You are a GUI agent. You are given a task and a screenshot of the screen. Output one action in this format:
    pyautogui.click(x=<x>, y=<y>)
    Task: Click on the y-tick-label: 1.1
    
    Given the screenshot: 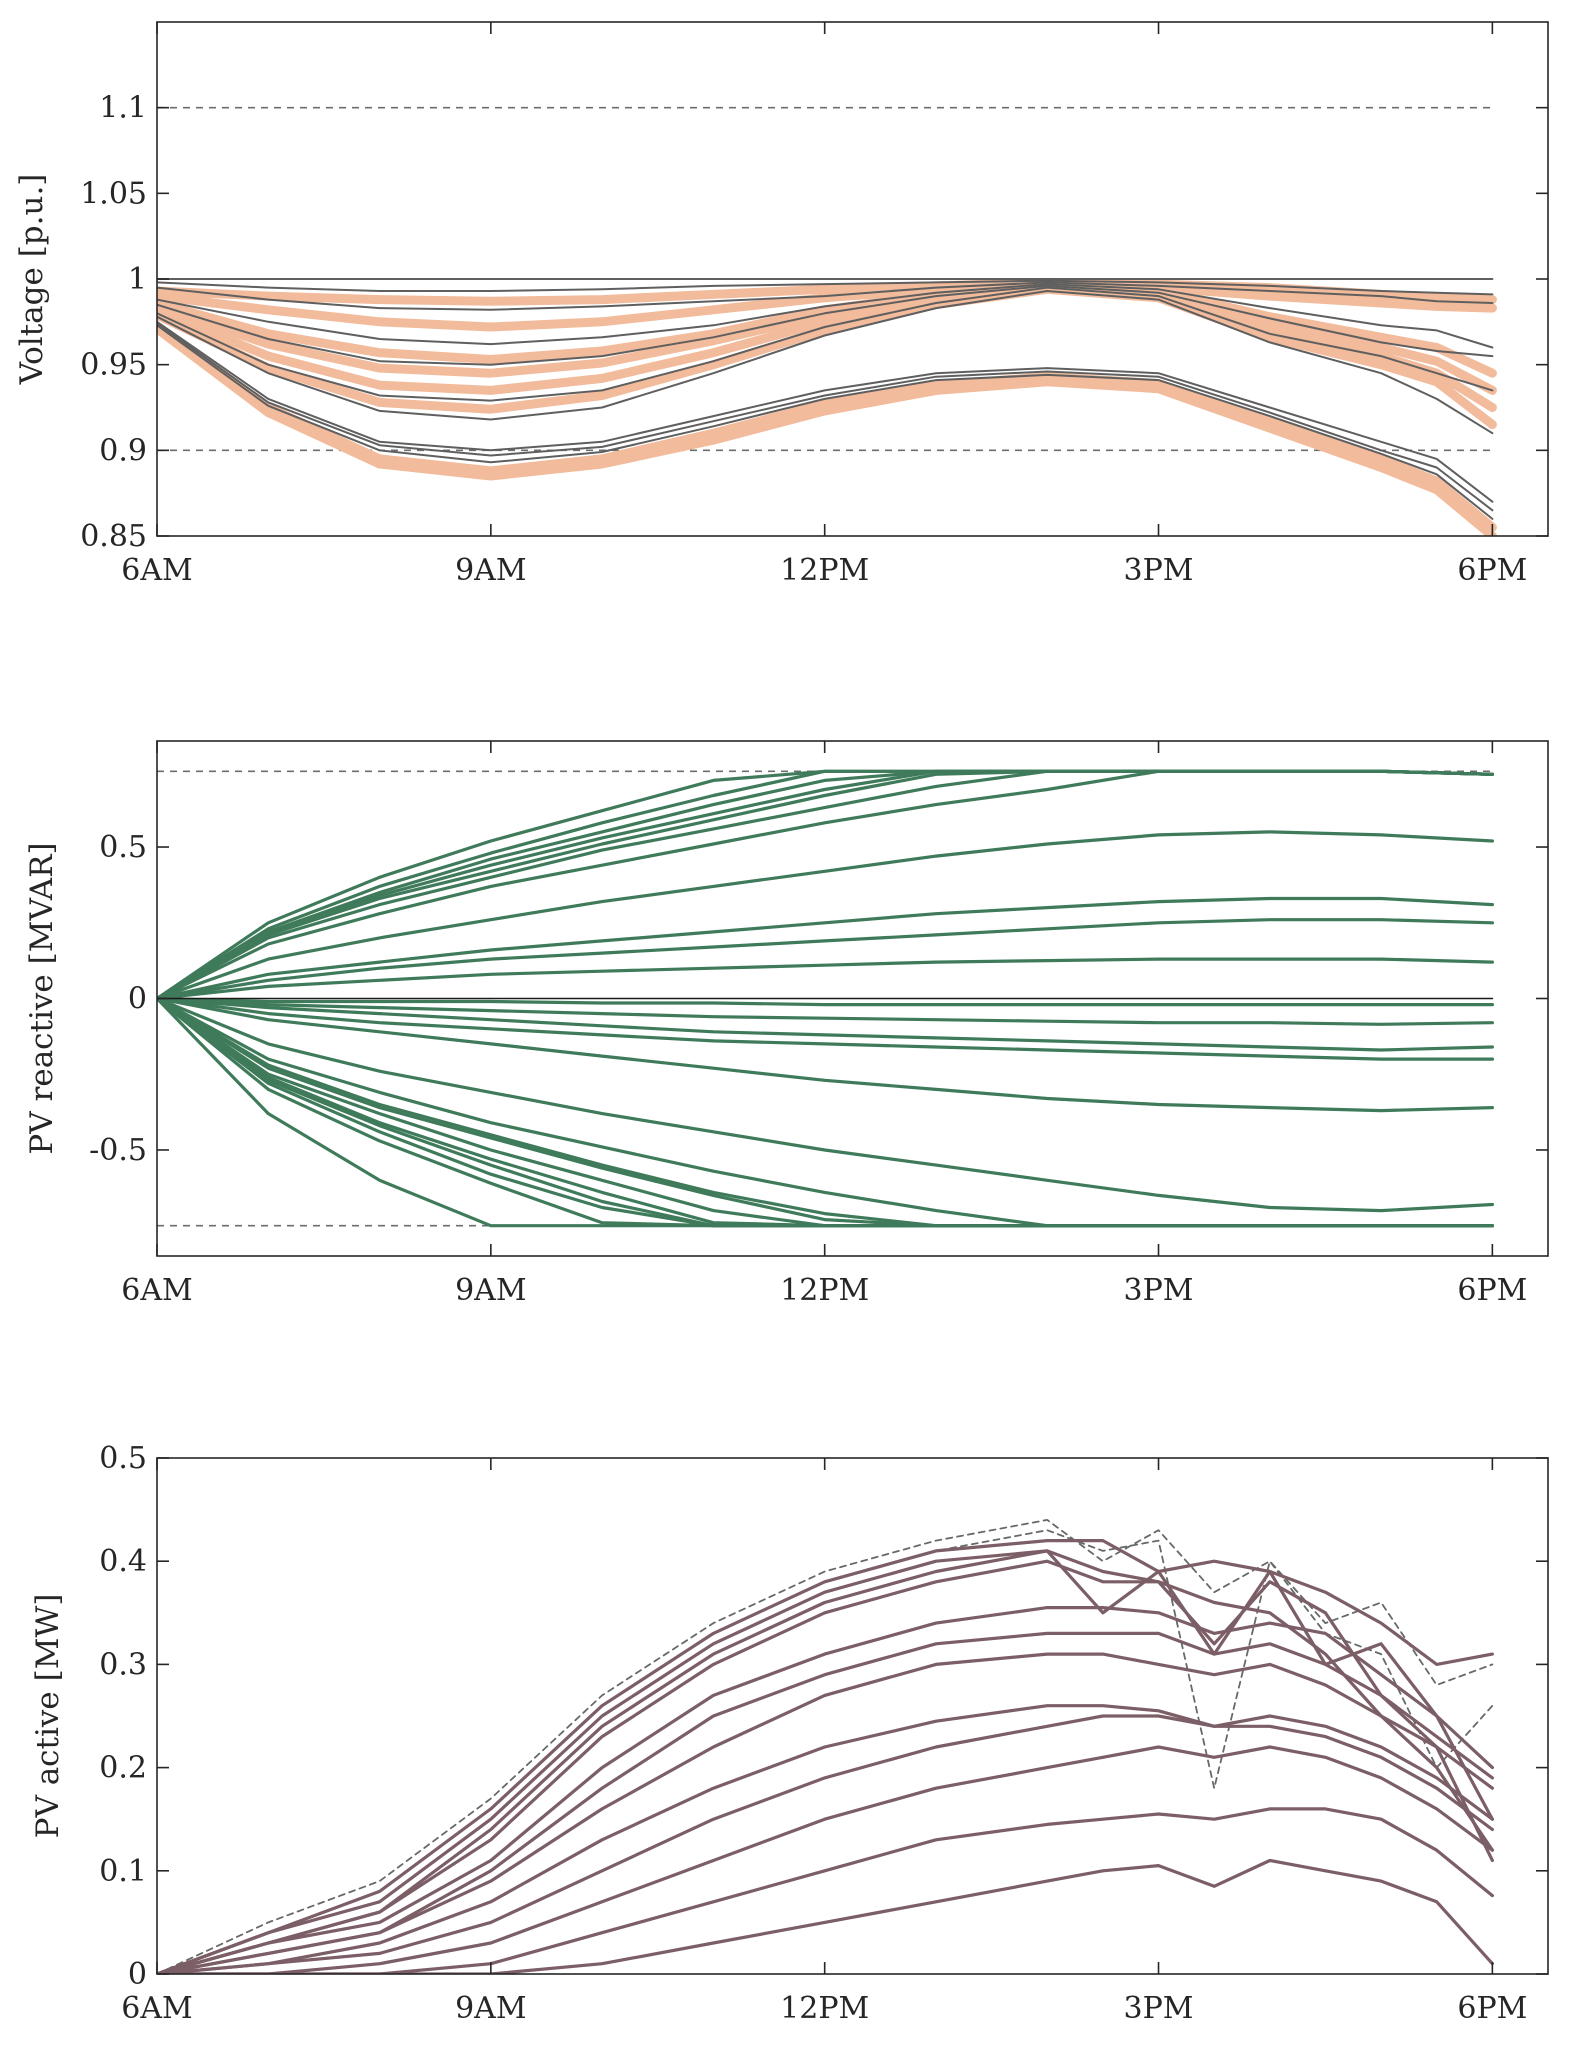 What is the action you would take?
    pyautogui.click(x=123, y=108)
    